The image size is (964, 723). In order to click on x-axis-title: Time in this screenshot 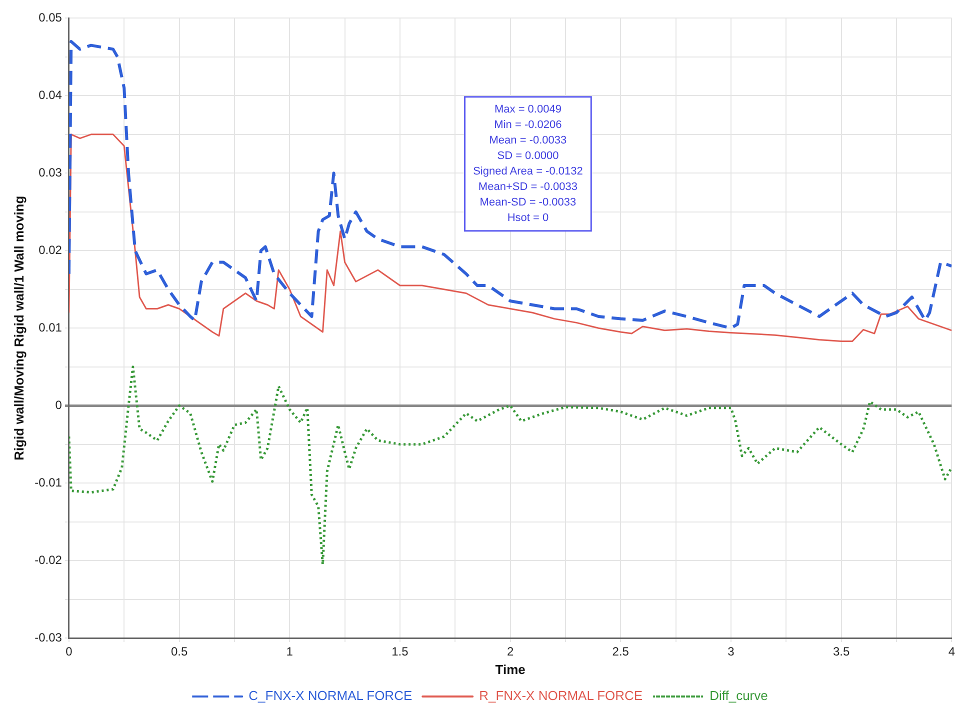, I will do `click(510, 669)`.